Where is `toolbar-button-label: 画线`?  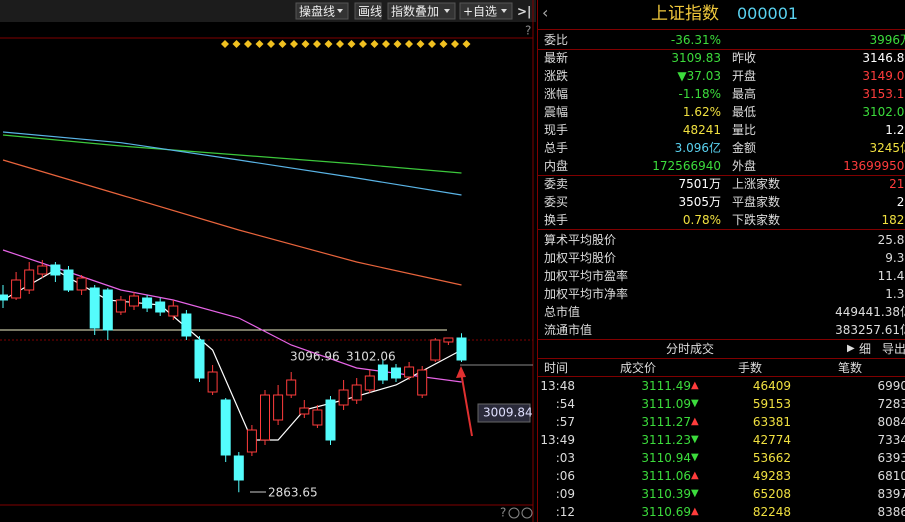
toolbar-button-label: 画线 is located at coordinates (370, 12).